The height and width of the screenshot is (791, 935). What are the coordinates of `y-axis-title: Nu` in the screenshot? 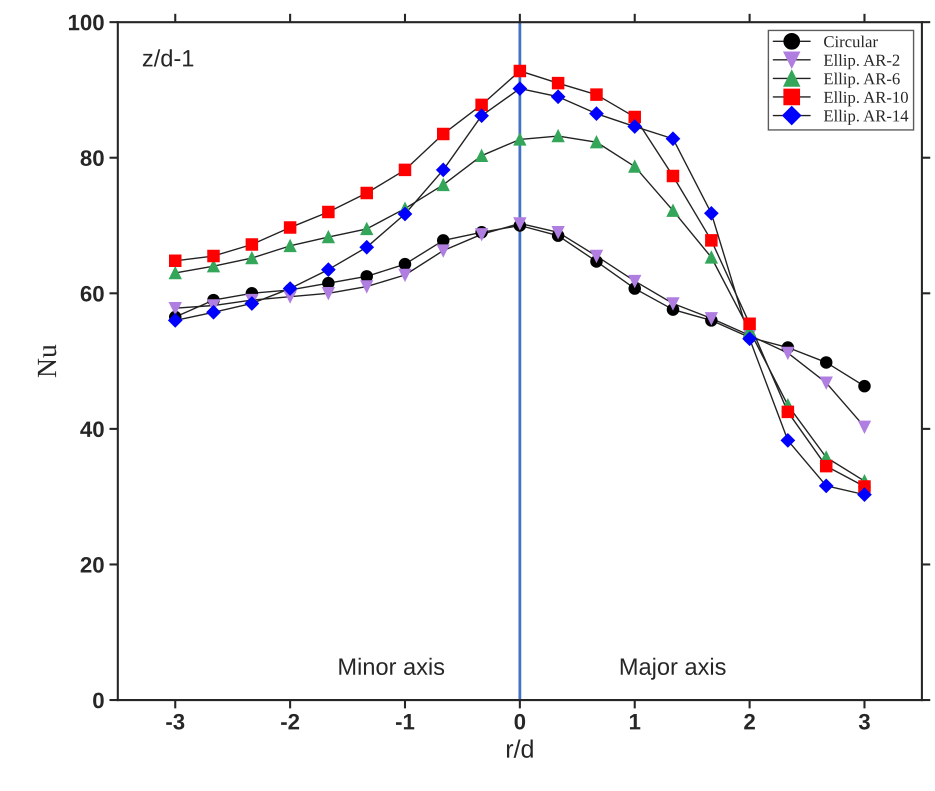 It's located at (47, 361).